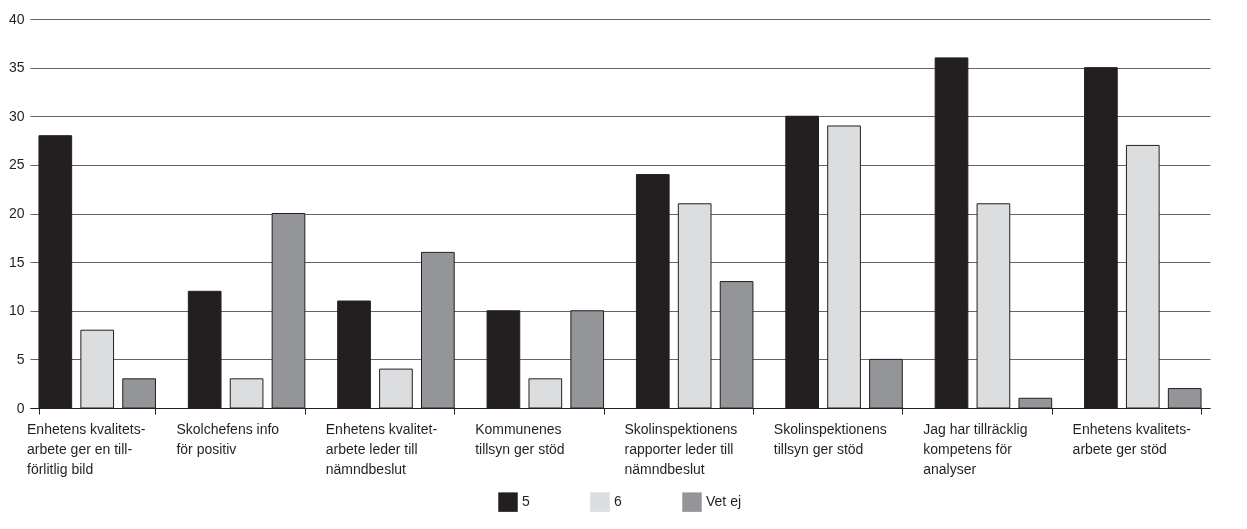 This screenshot has width=1247, height=529. I want to click on y-tick-label: 40, so click(16, 18).